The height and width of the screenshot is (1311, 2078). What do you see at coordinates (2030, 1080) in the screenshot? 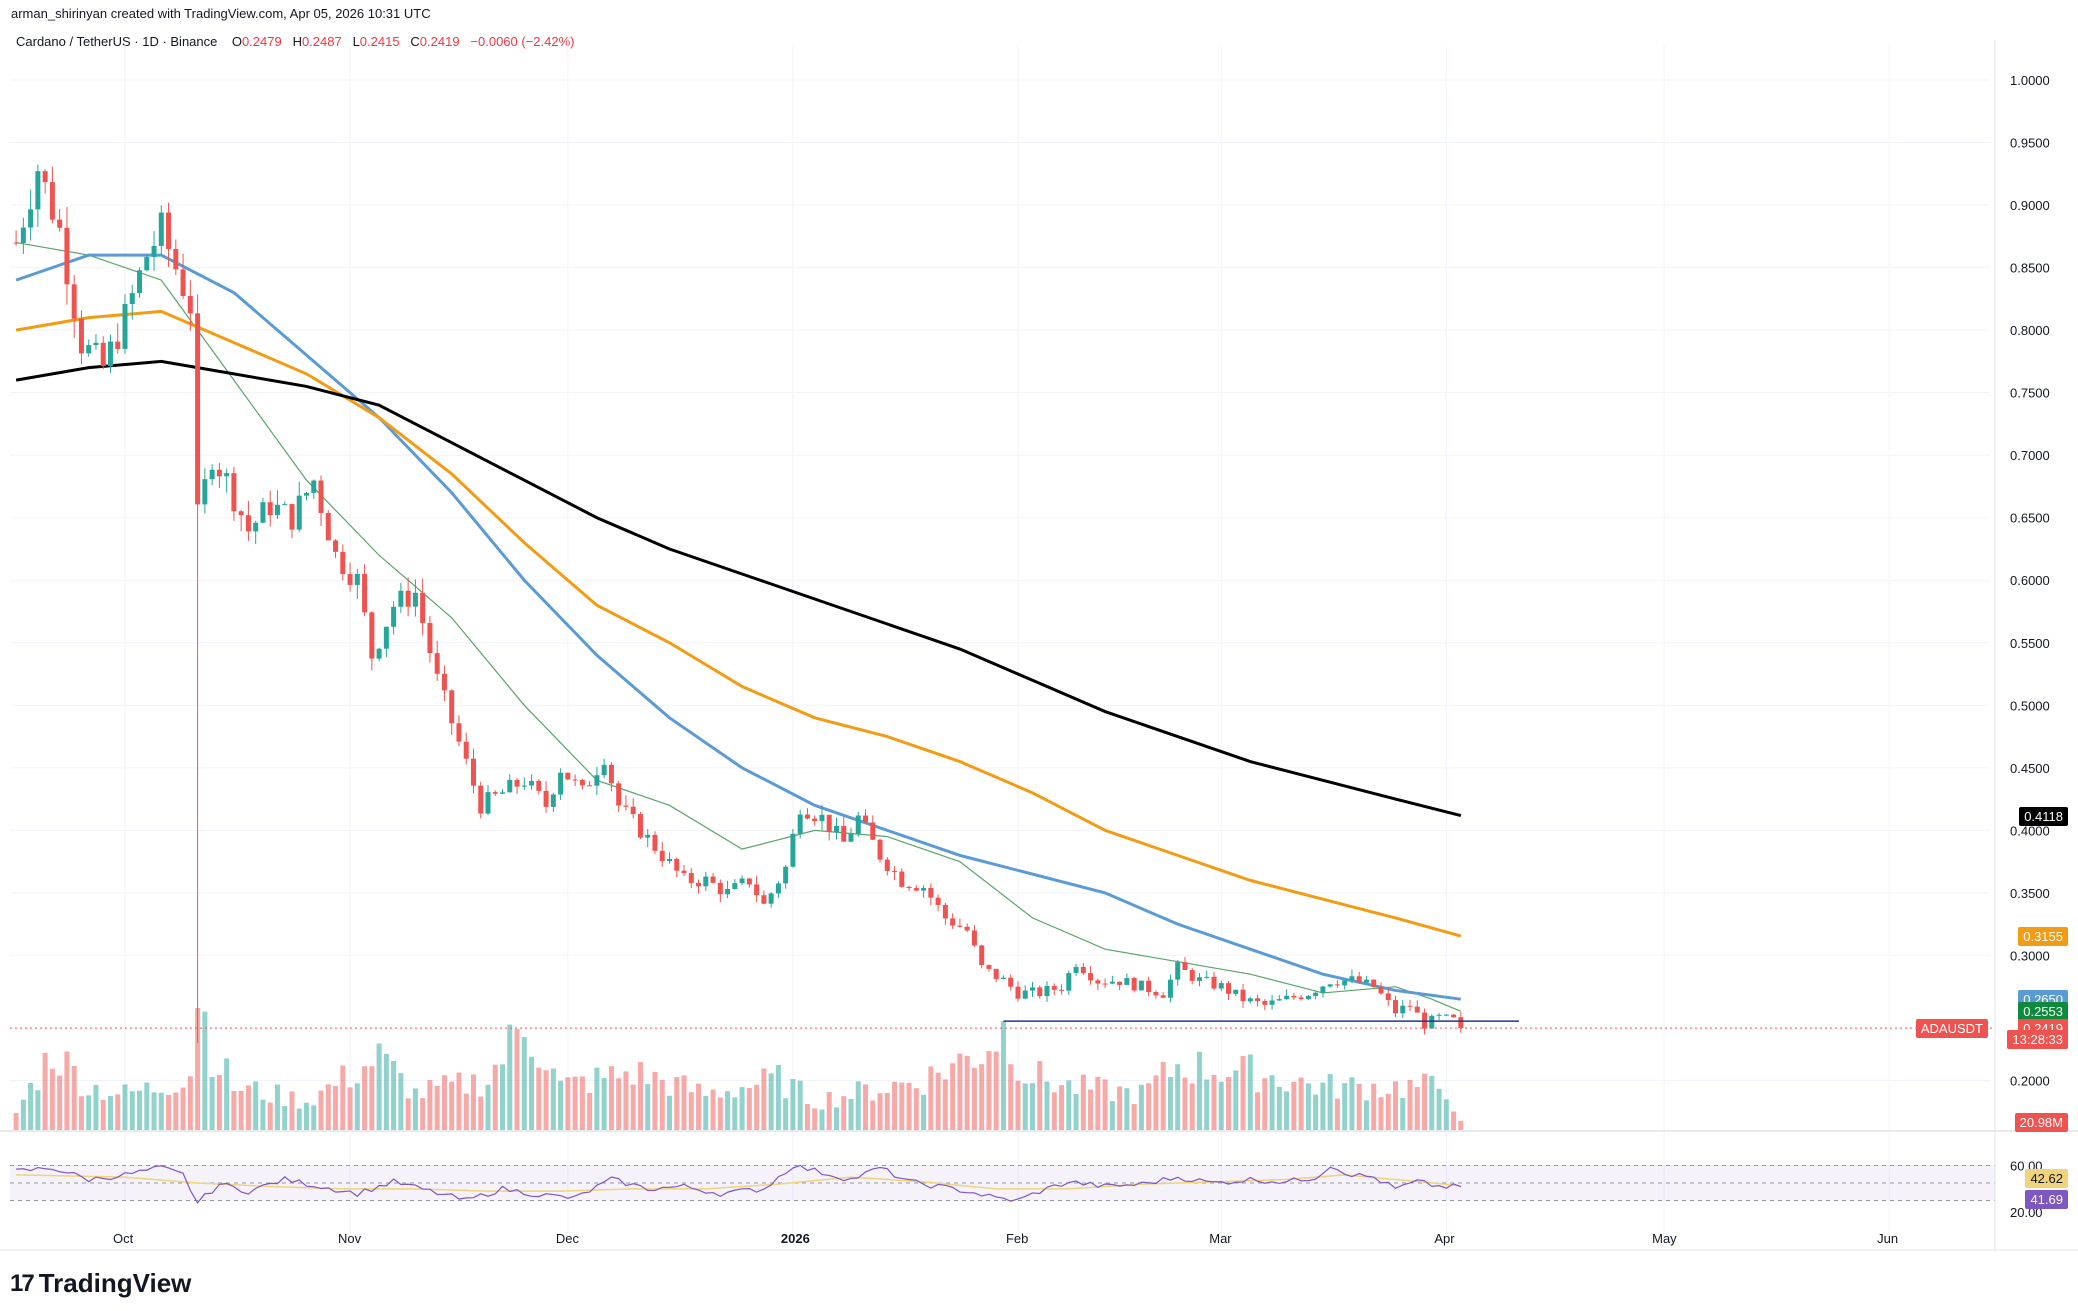
I see `y-tick-label: 0.2000` at bounding box center [2030, 1080].